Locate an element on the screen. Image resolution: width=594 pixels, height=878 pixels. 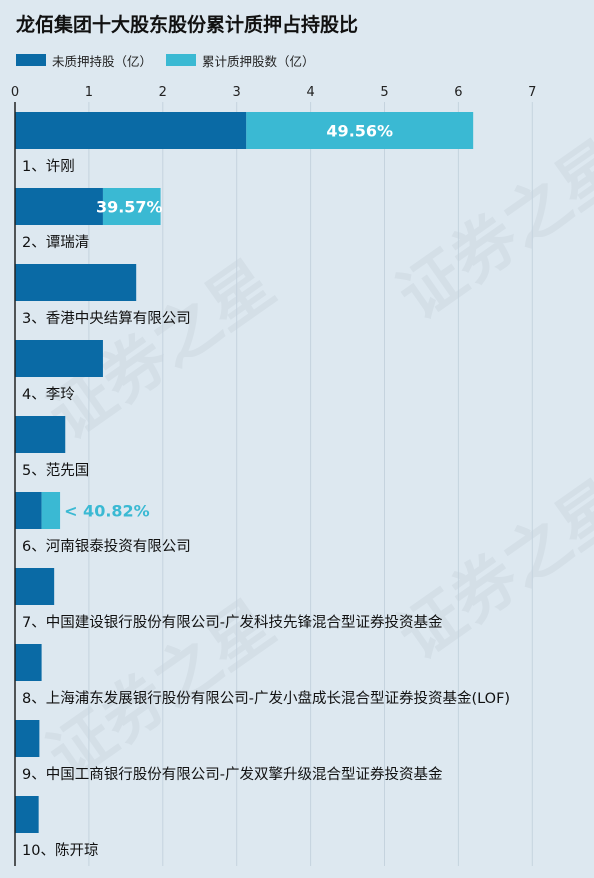
category-label: 7、中国建设银行股份有限公司-广发科技先锋混合型证券投资基金 is located at coordinates (232, 622).